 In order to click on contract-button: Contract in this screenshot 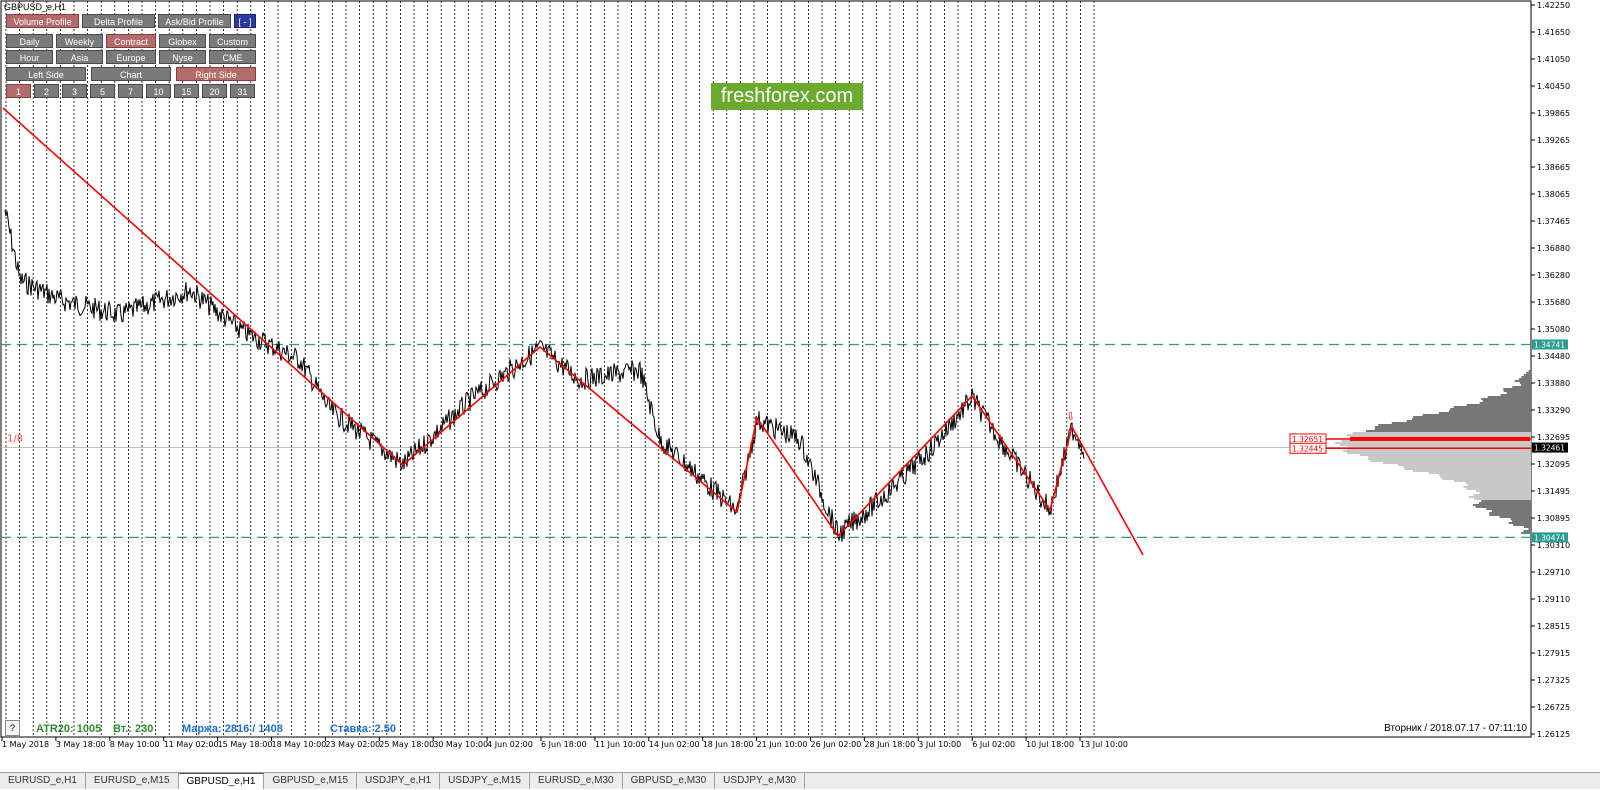, I will do `click(131, 41)`.